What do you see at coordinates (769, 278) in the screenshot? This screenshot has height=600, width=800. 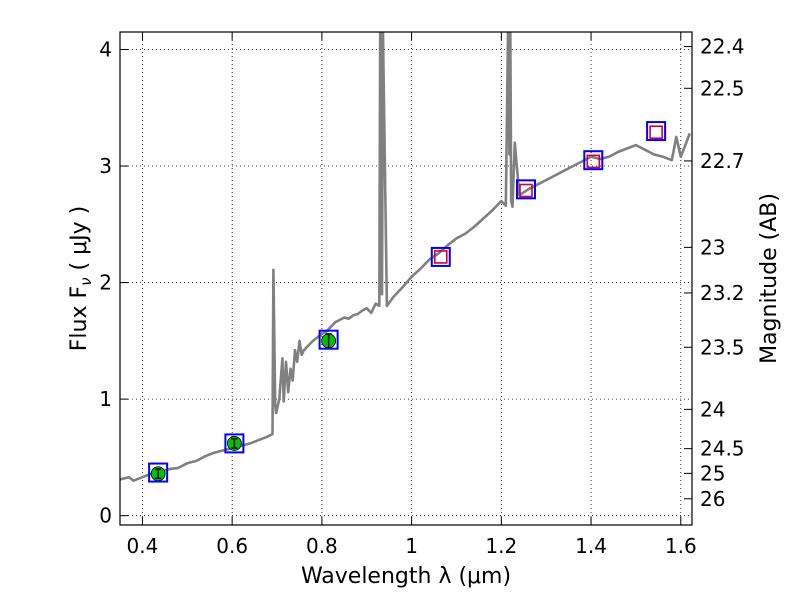 I see `y-axis-right-label: Magnitude (AB)` at bounding box center [769, 278].